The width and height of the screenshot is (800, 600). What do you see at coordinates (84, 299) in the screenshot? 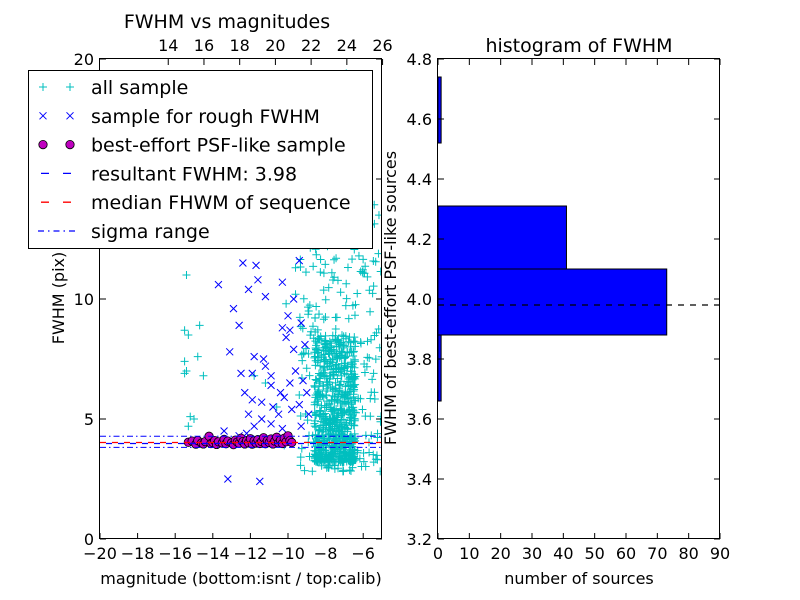
I see `y-tick-label: 10` at bounding box center [84, 299].